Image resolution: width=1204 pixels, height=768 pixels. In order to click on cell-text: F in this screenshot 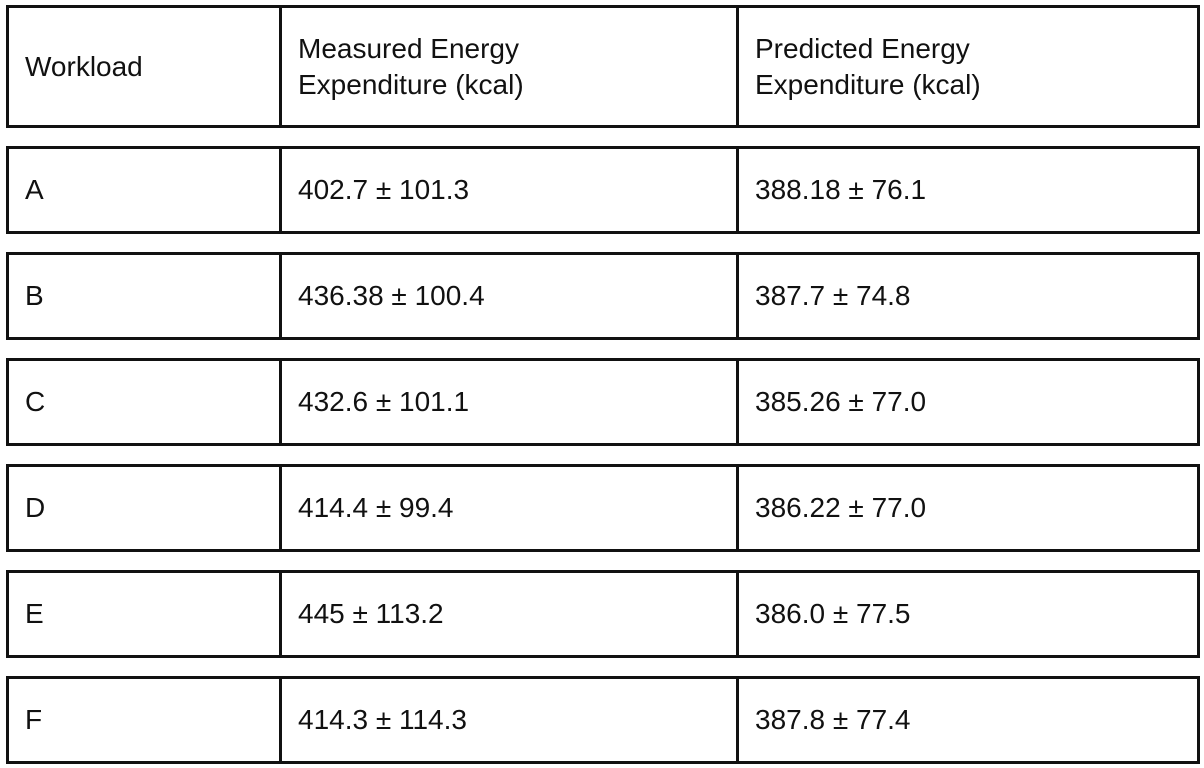, I will do `click(34, 719)`.